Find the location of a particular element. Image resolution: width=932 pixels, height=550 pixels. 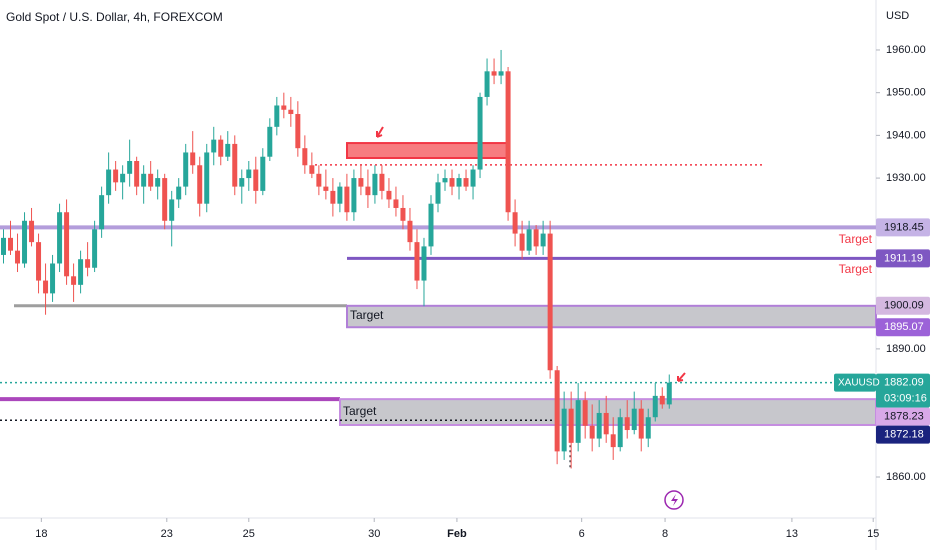

x-tick-label: 25 is located at coordinates (249, 534).